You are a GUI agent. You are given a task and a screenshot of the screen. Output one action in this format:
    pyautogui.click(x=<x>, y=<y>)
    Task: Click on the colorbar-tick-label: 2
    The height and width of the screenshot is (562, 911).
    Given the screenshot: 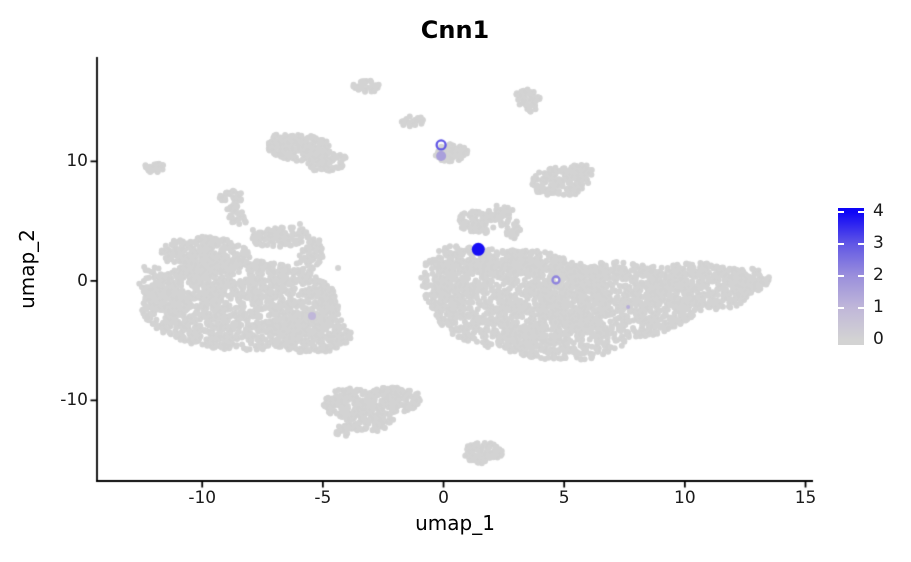 What is the action you would take?
    pyautogui.click(x=878, y=275)
    